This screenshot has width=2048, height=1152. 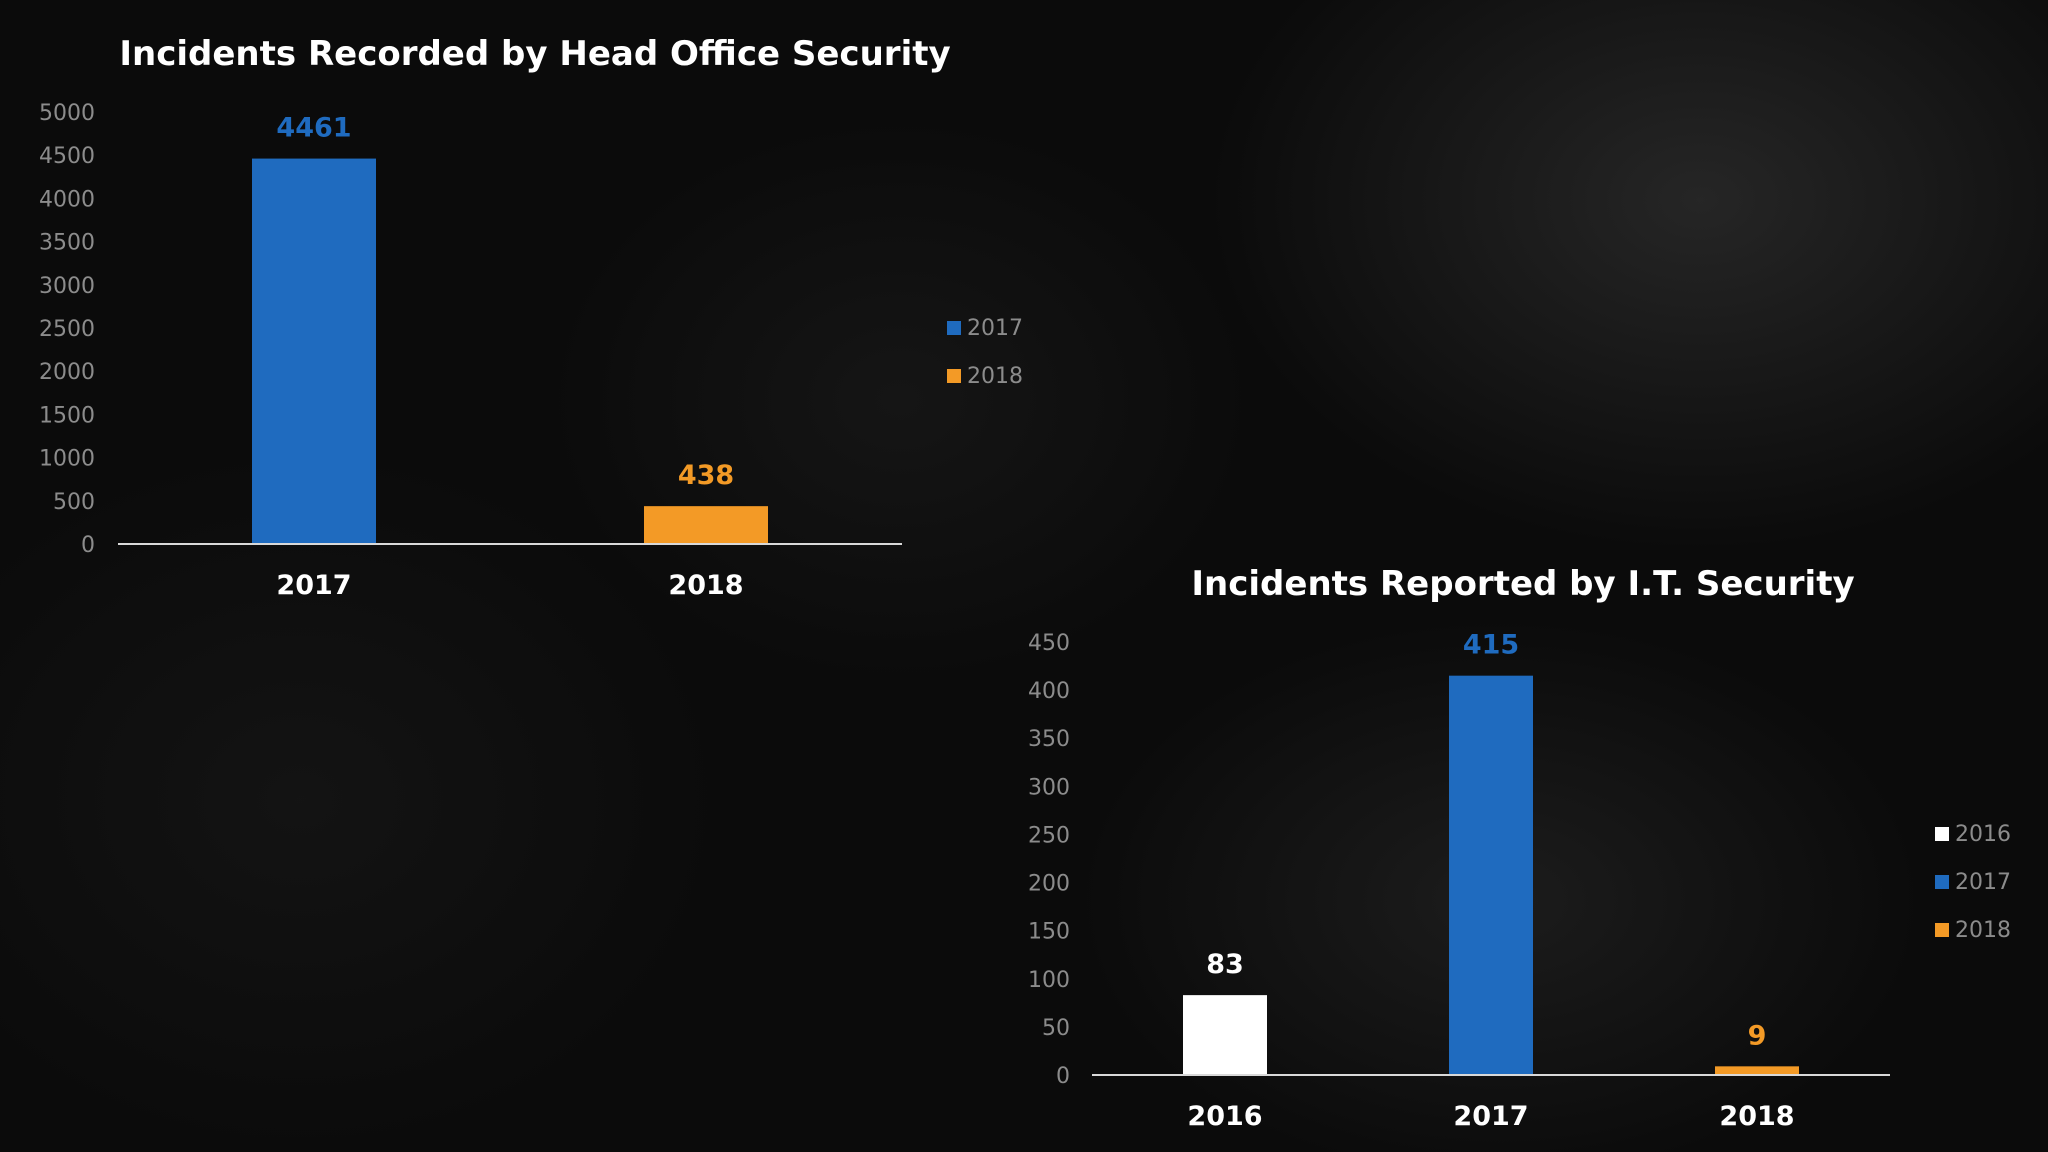 What do you see at coordinates (67, 415) in the screenshot?
I see `y-tick-label: 1500` at bounding box center [67, 415].